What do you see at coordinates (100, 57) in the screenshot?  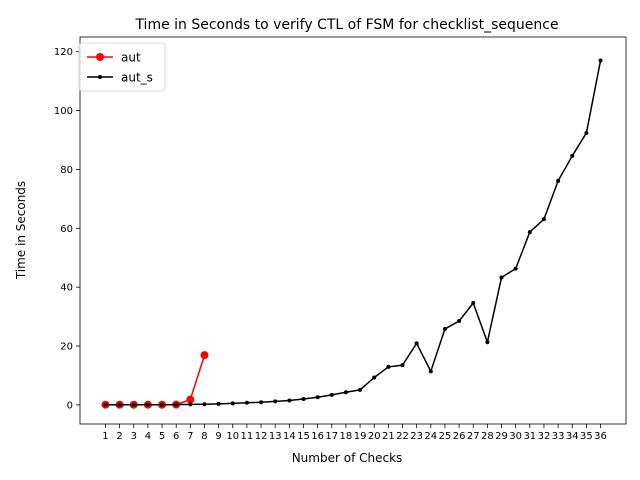 I see `legend-marker-aut` at bounding box center [100, 57].